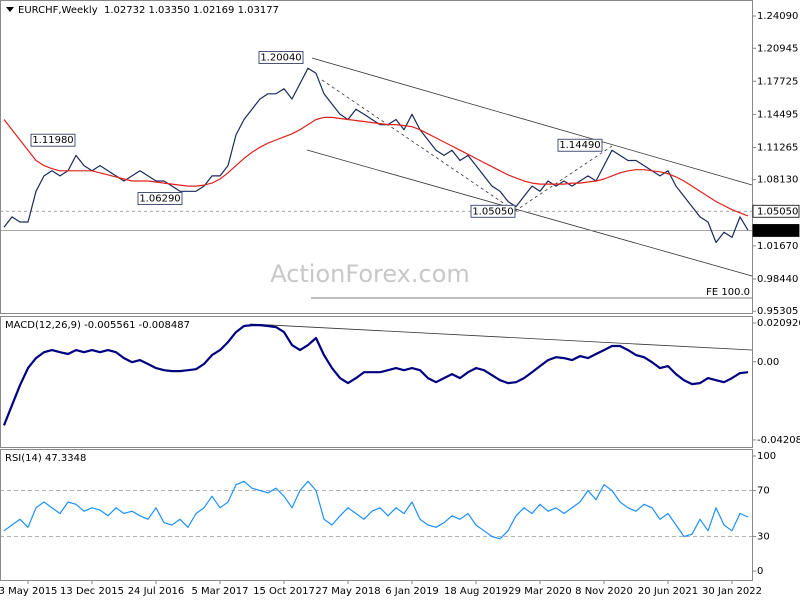 The image size is (800, 600). I want to click on y-tick-label: 1.08130, so click(777, 180).